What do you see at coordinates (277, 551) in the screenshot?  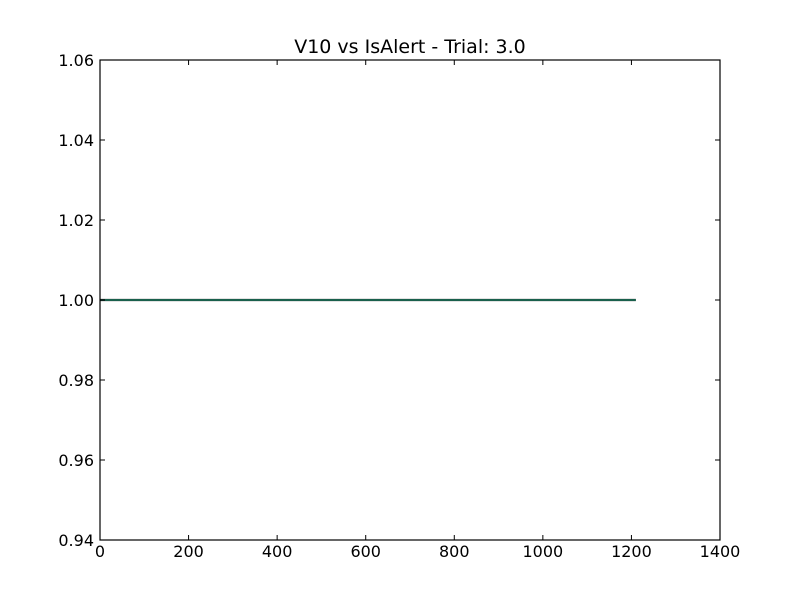 I see `x-tick-label: 400` at bounding box center [277, 551].